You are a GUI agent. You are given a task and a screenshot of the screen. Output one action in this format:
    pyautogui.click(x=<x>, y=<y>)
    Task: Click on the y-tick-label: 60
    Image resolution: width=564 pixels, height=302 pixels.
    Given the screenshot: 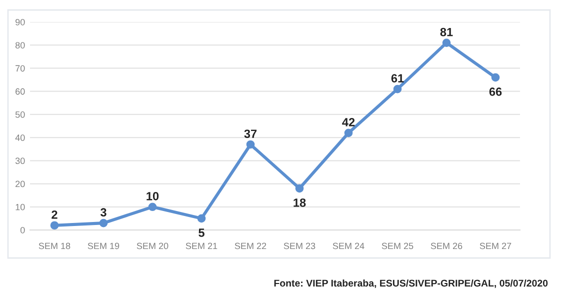 What is the action you would take?
    pyautogui.click(x=20, y=91)
    